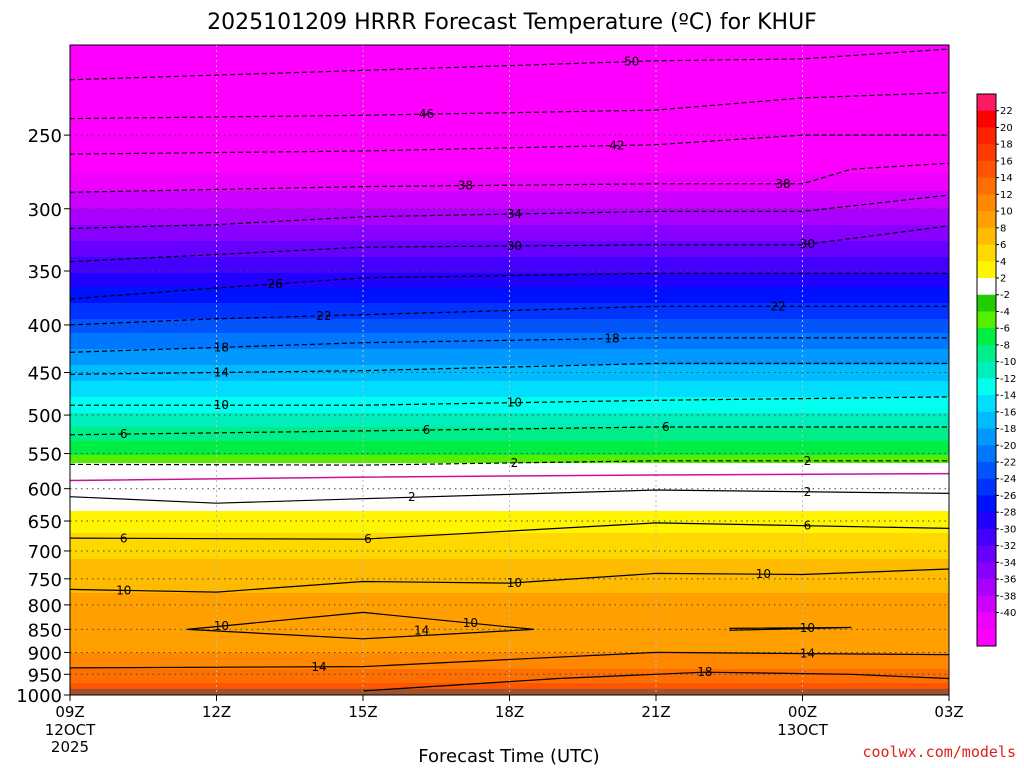  Describe the element at coordinates (45, 653) in the screenshot. I see `y-tick-label: 900` at that location.